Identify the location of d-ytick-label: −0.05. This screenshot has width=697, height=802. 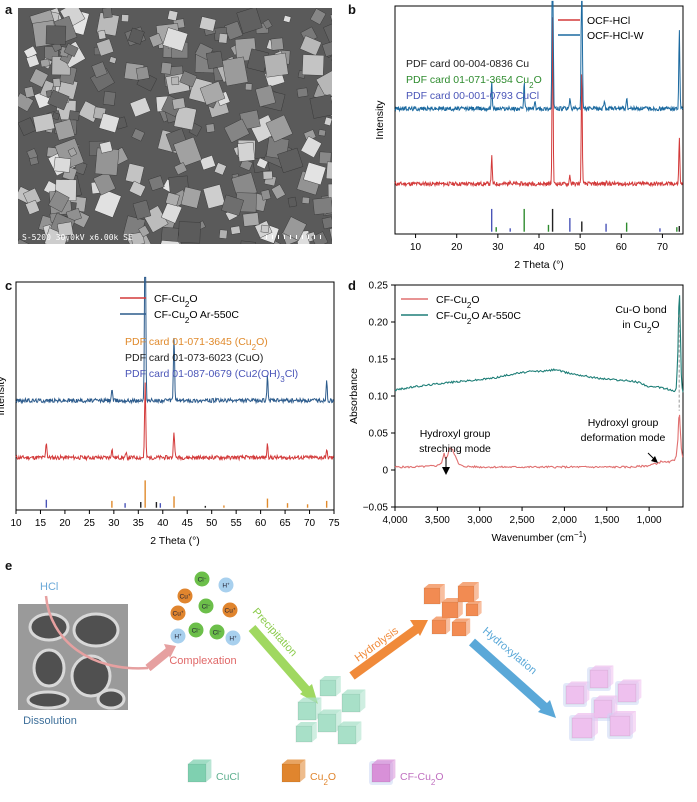
(376, 508).